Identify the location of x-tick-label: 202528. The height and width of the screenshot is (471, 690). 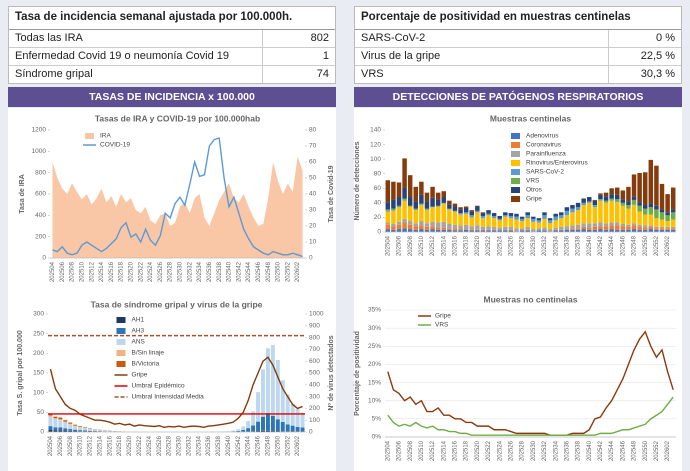
(170, 445).